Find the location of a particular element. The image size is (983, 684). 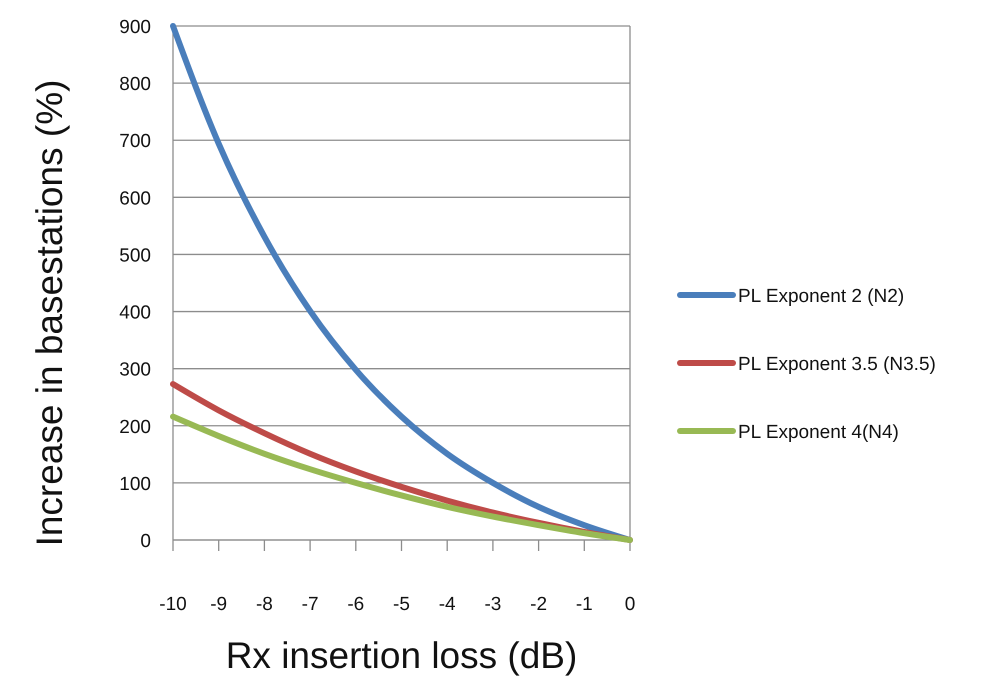

x-tick-label: -10 is located at coordinates (173, 604).